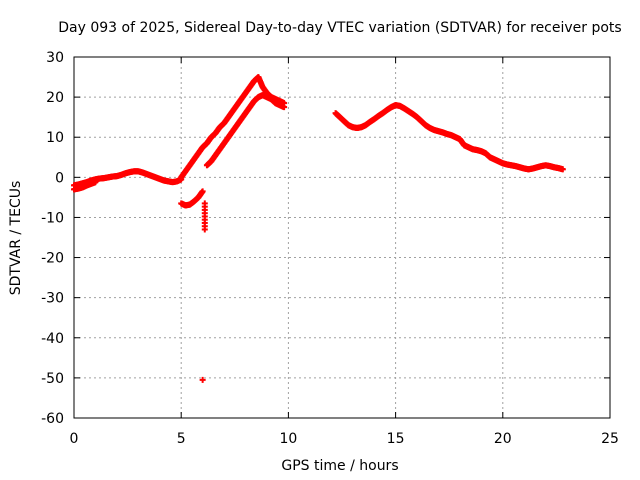  I want to click on x-tick-label: 15, so click(396, 439).